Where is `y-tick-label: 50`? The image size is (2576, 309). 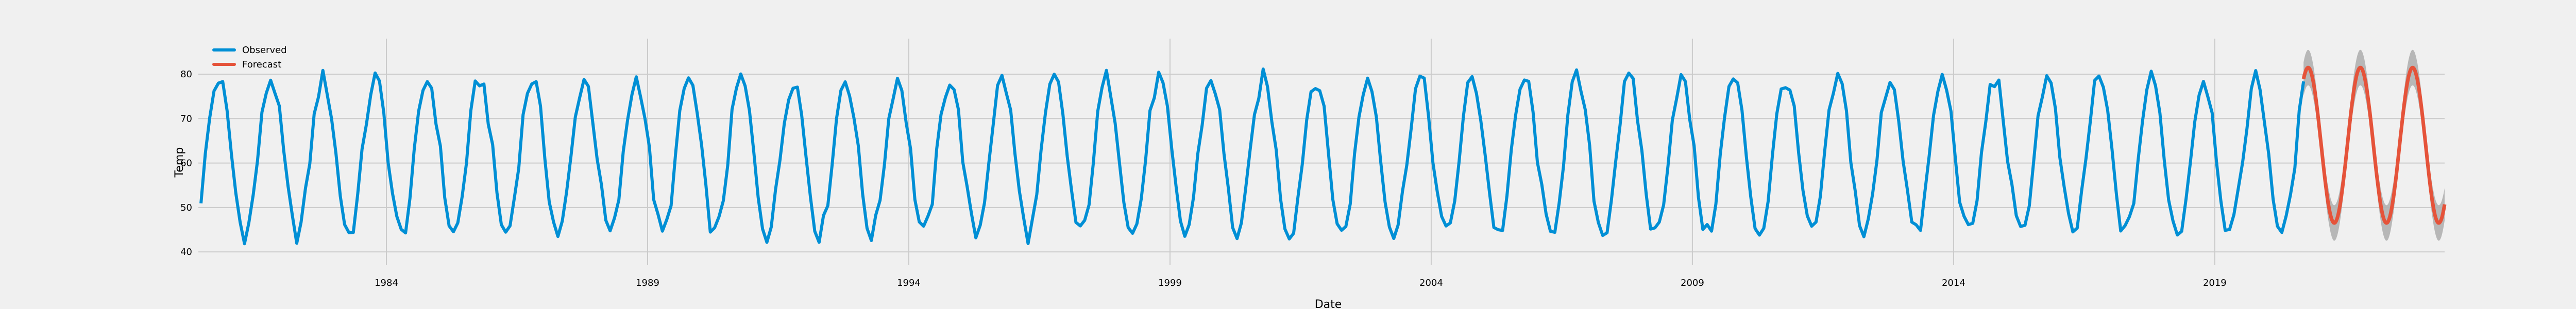 y-tick-label: 50 is located at coordinates (186, 207).